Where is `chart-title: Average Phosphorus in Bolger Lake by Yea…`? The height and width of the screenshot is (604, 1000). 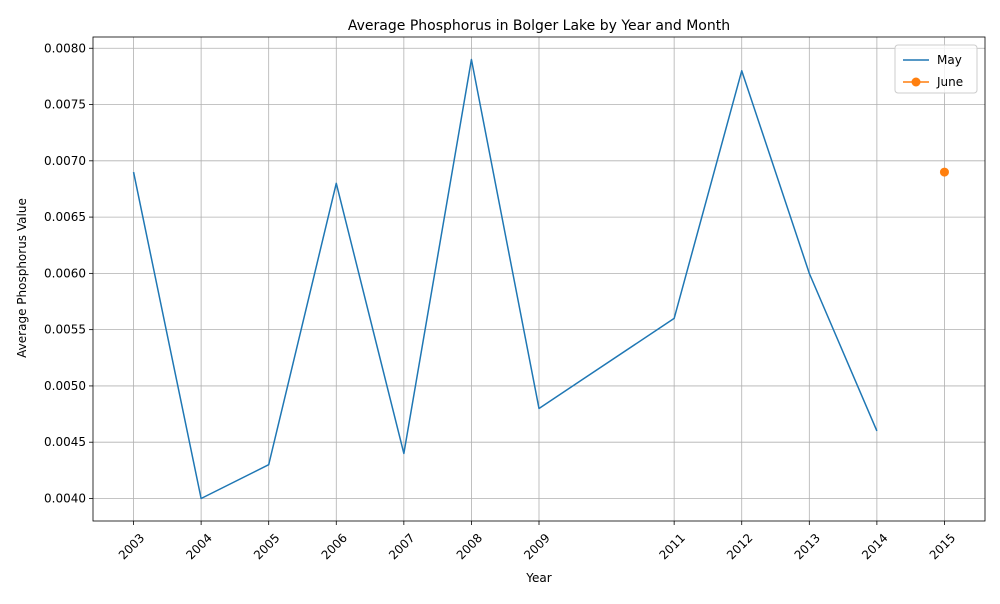 chart-title: Average Phosphorus in Bolger Lake by Yea… is located at coordinates (539, 26).